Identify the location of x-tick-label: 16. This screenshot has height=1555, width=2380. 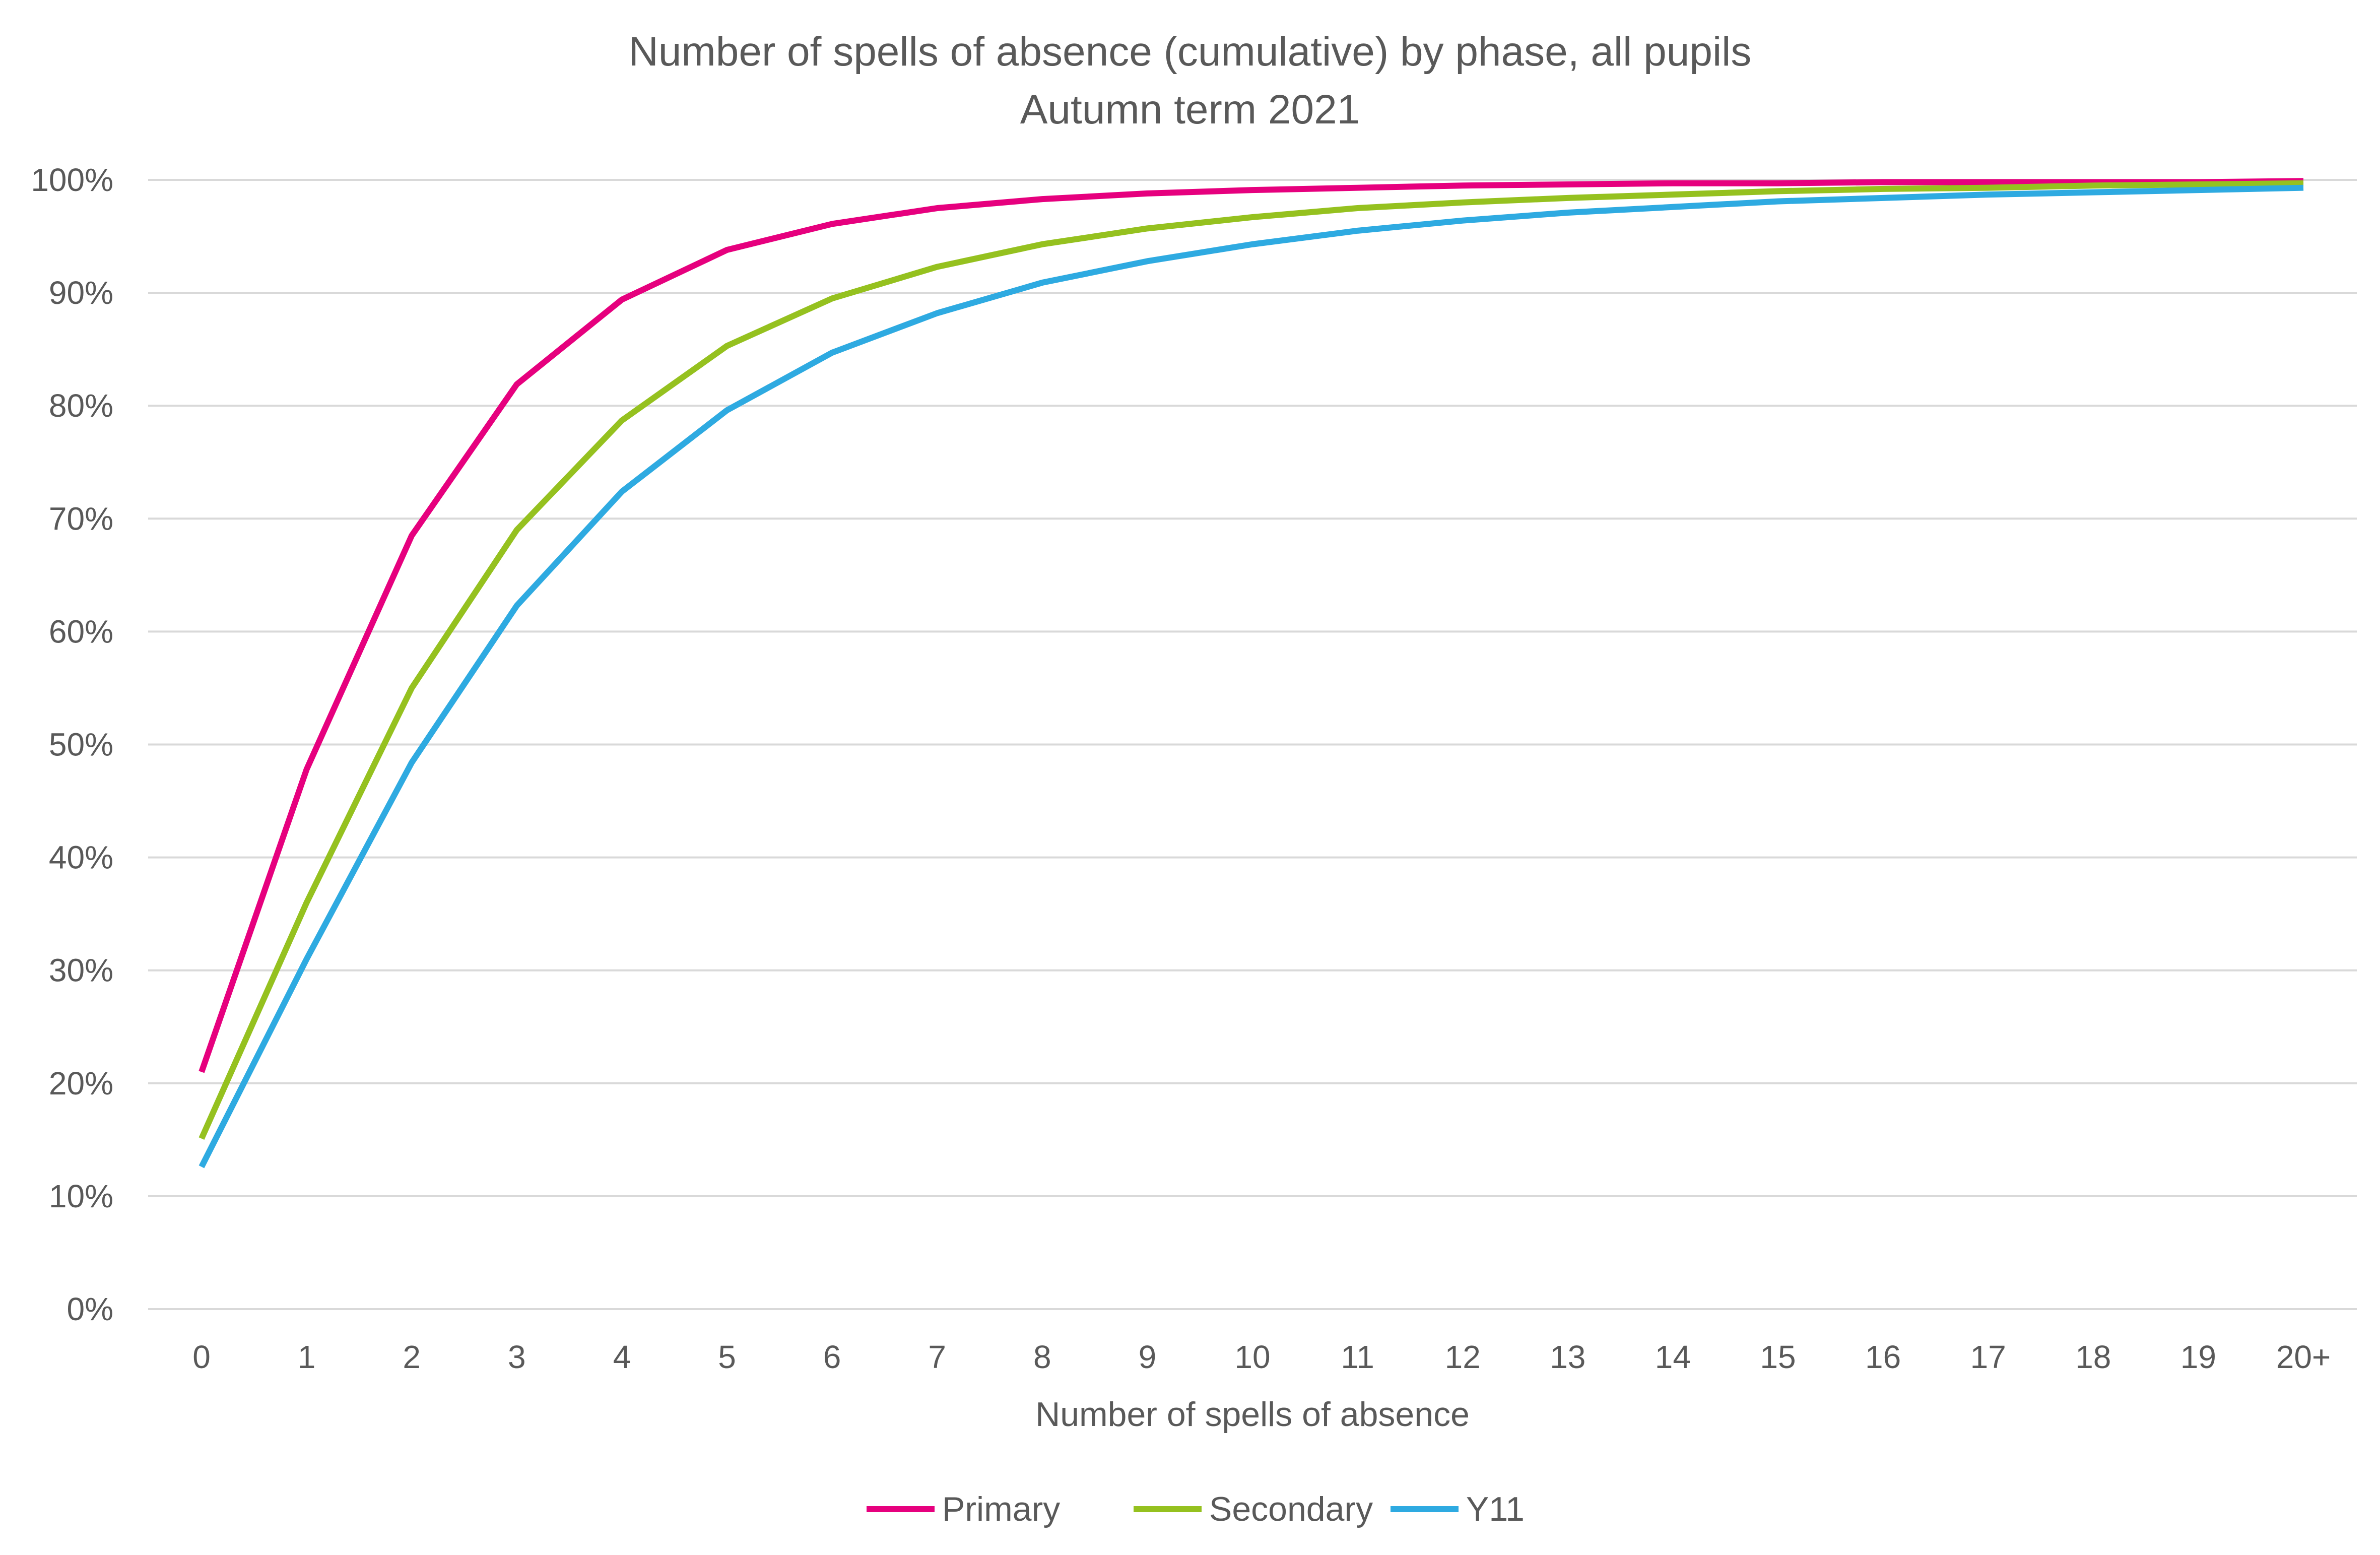
(1883, 1357).